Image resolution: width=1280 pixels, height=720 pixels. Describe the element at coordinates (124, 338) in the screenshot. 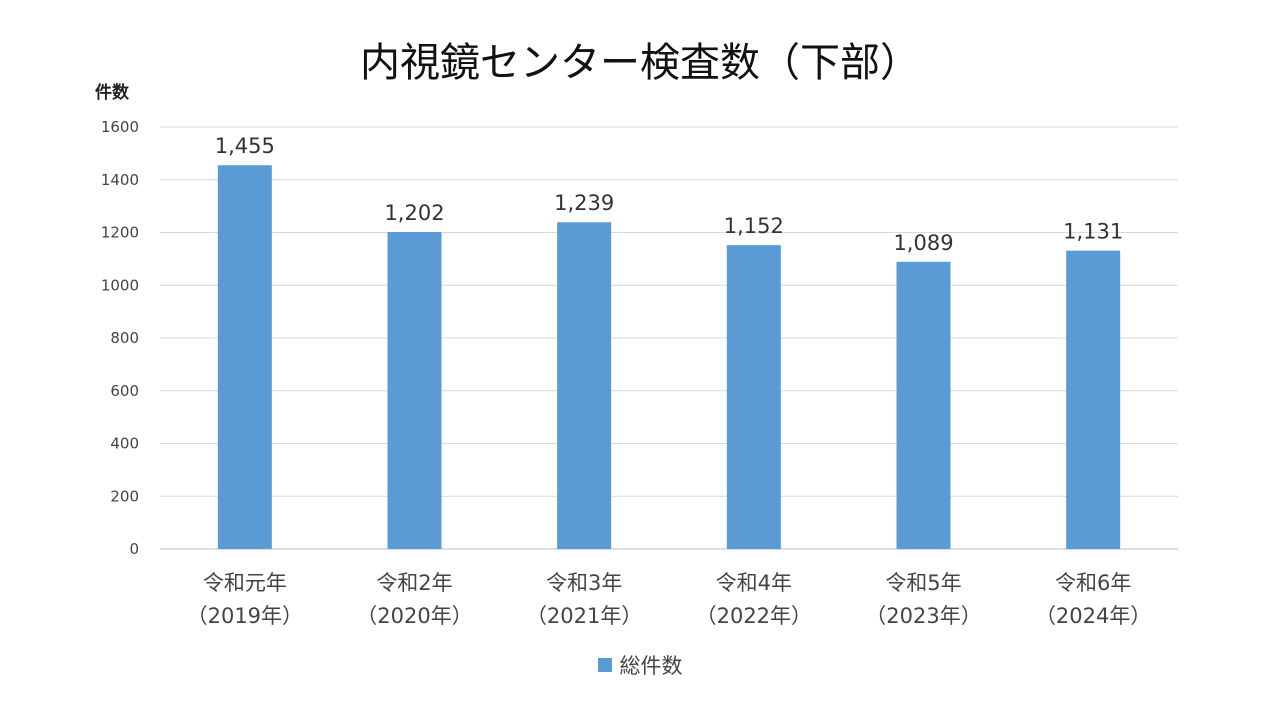

I see `y-tick-label: 800` at that location.